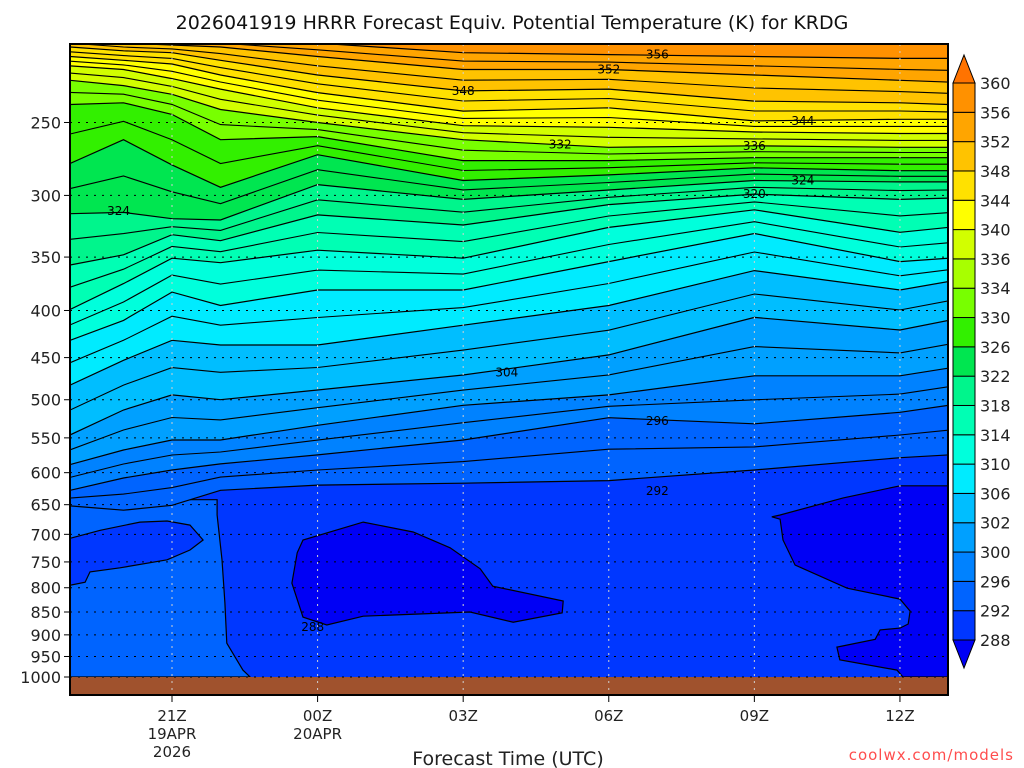 This screenshot has height=768, width=1024. What do you see at coordinates (995, 611) in the screenshot?
I see `colorbar-label: 292` at bounding box center [995, 611].